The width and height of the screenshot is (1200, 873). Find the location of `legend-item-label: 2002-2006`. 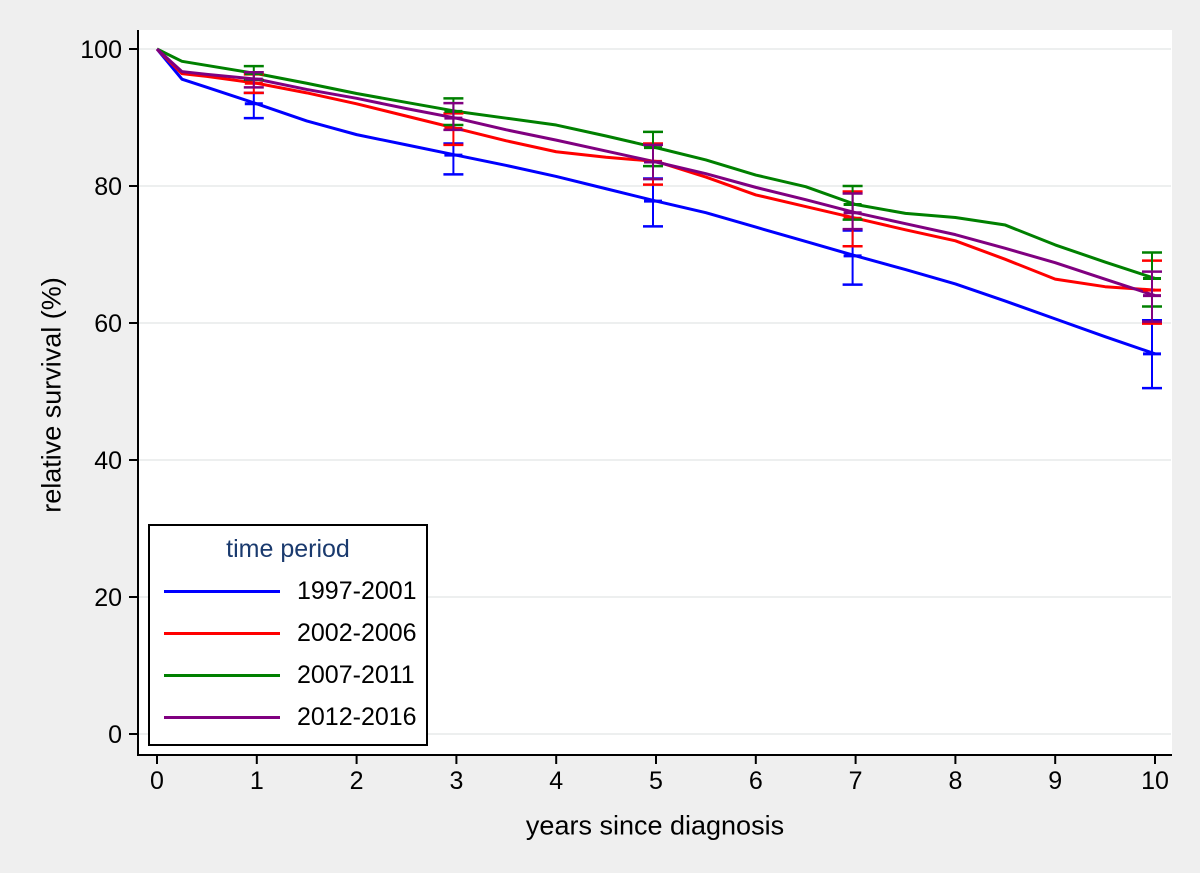

legend-item-label: 2002-2006 is located at coordinates (357, 632).